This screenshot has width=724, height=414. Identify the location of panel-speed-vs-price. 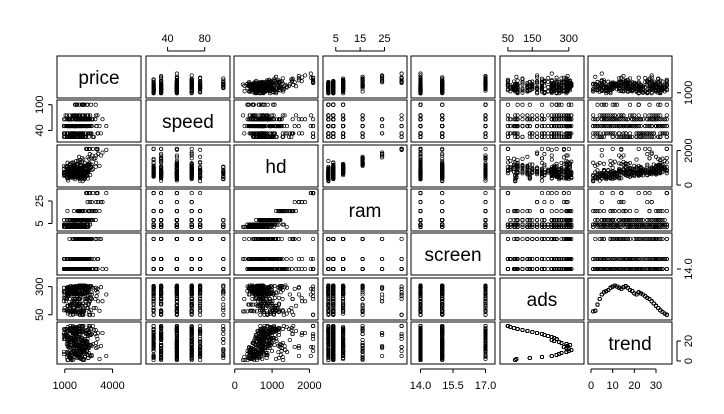
(99, 121).